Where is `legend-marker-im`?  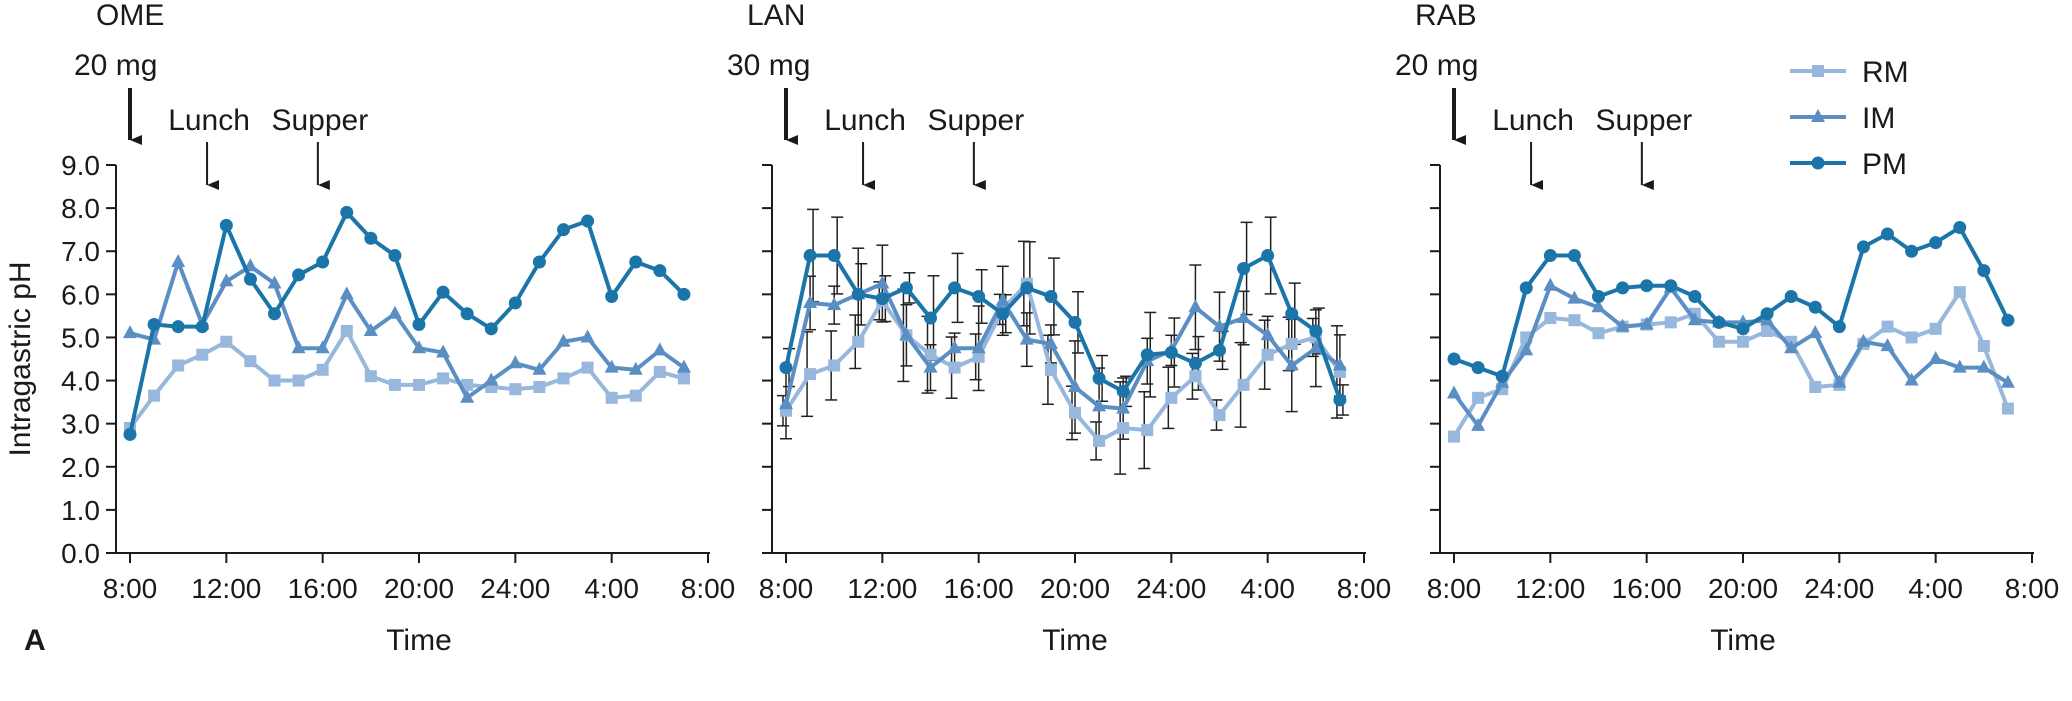
legend-marker-im is located at coordinates (1818, 115).